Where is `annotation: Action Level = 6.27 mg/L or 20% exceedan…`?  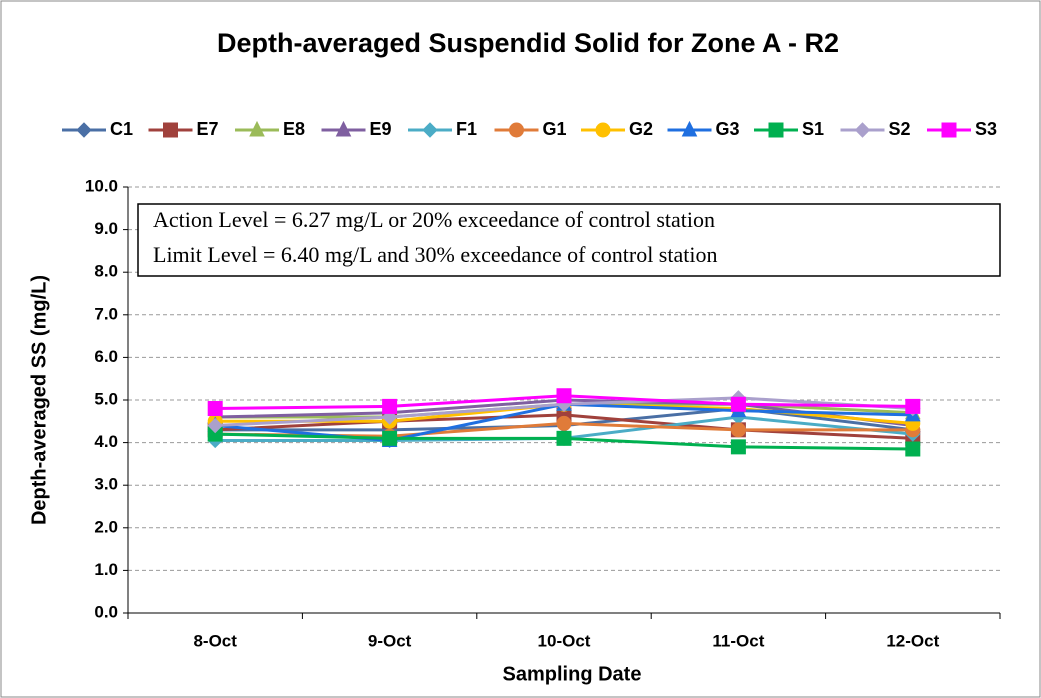
annotation: Action Level = 6.27 mg/L or 20% exceedan… is located at coordinates (434, 219).